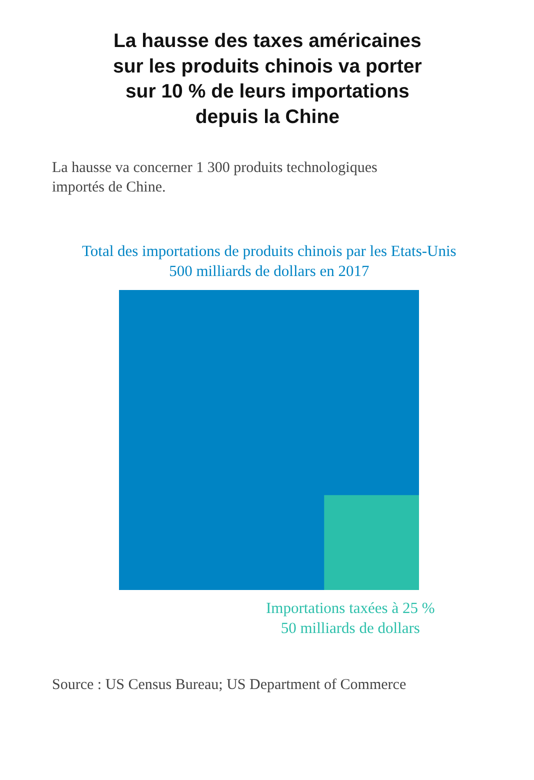  What do you see at coordinates (350, 608) in the screenshot?
I see `category-label: Importations taxées à 25 %` at bounding box center [350, 608].